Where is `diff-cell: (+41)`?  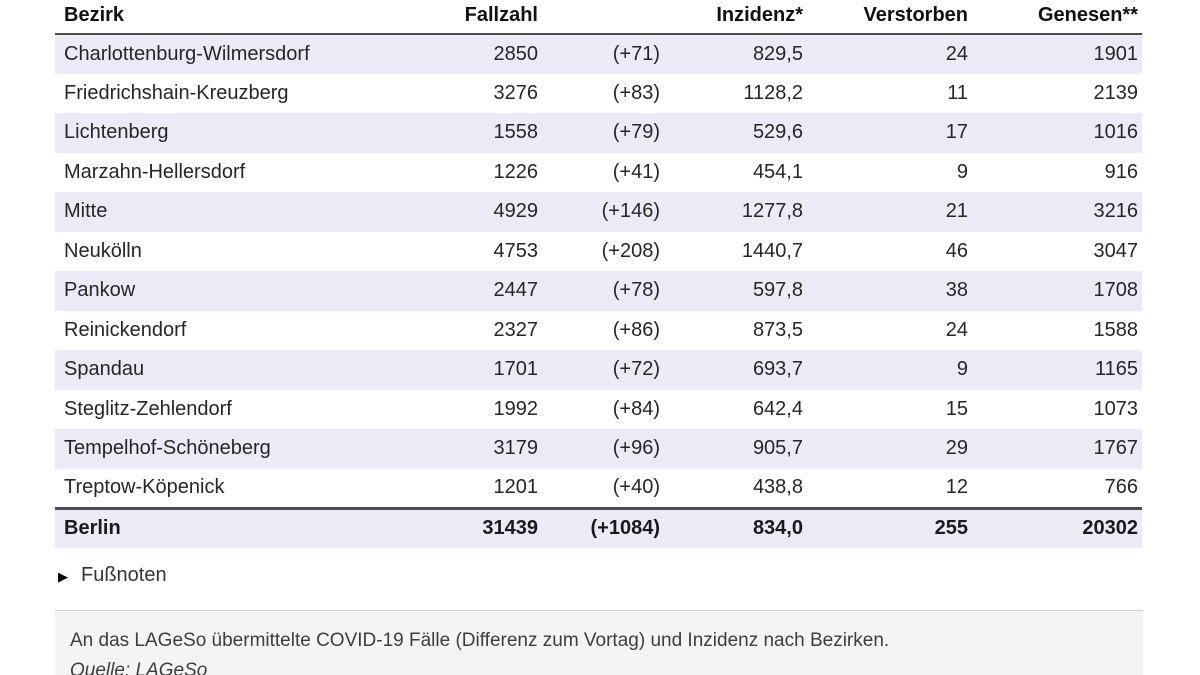 diff-cell: (+41) is located at coordinates (636, 171).